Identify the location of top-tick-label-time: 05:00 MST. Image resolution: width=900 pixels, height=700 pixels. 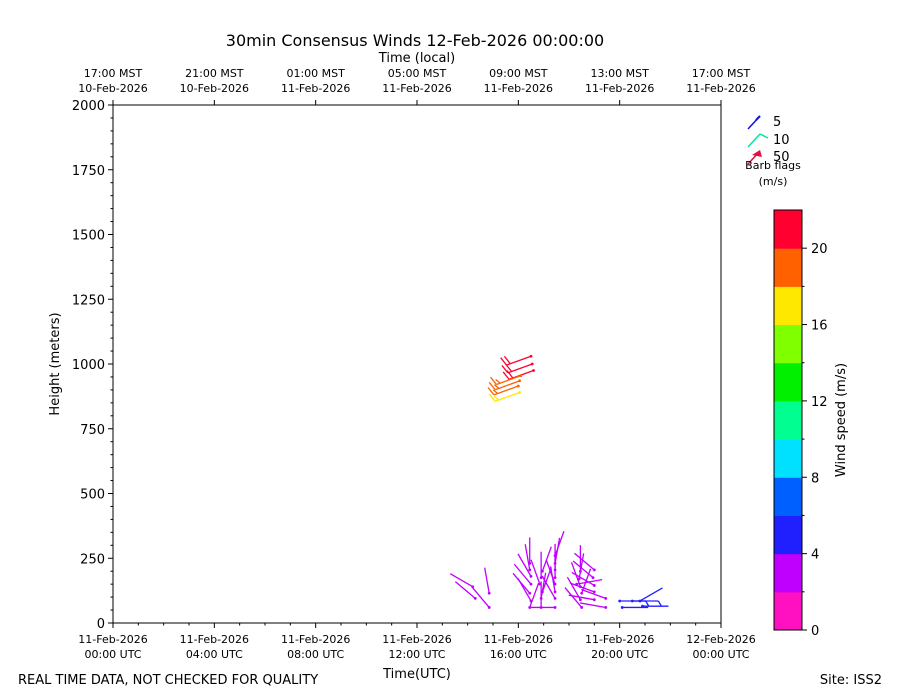
(417, 73).